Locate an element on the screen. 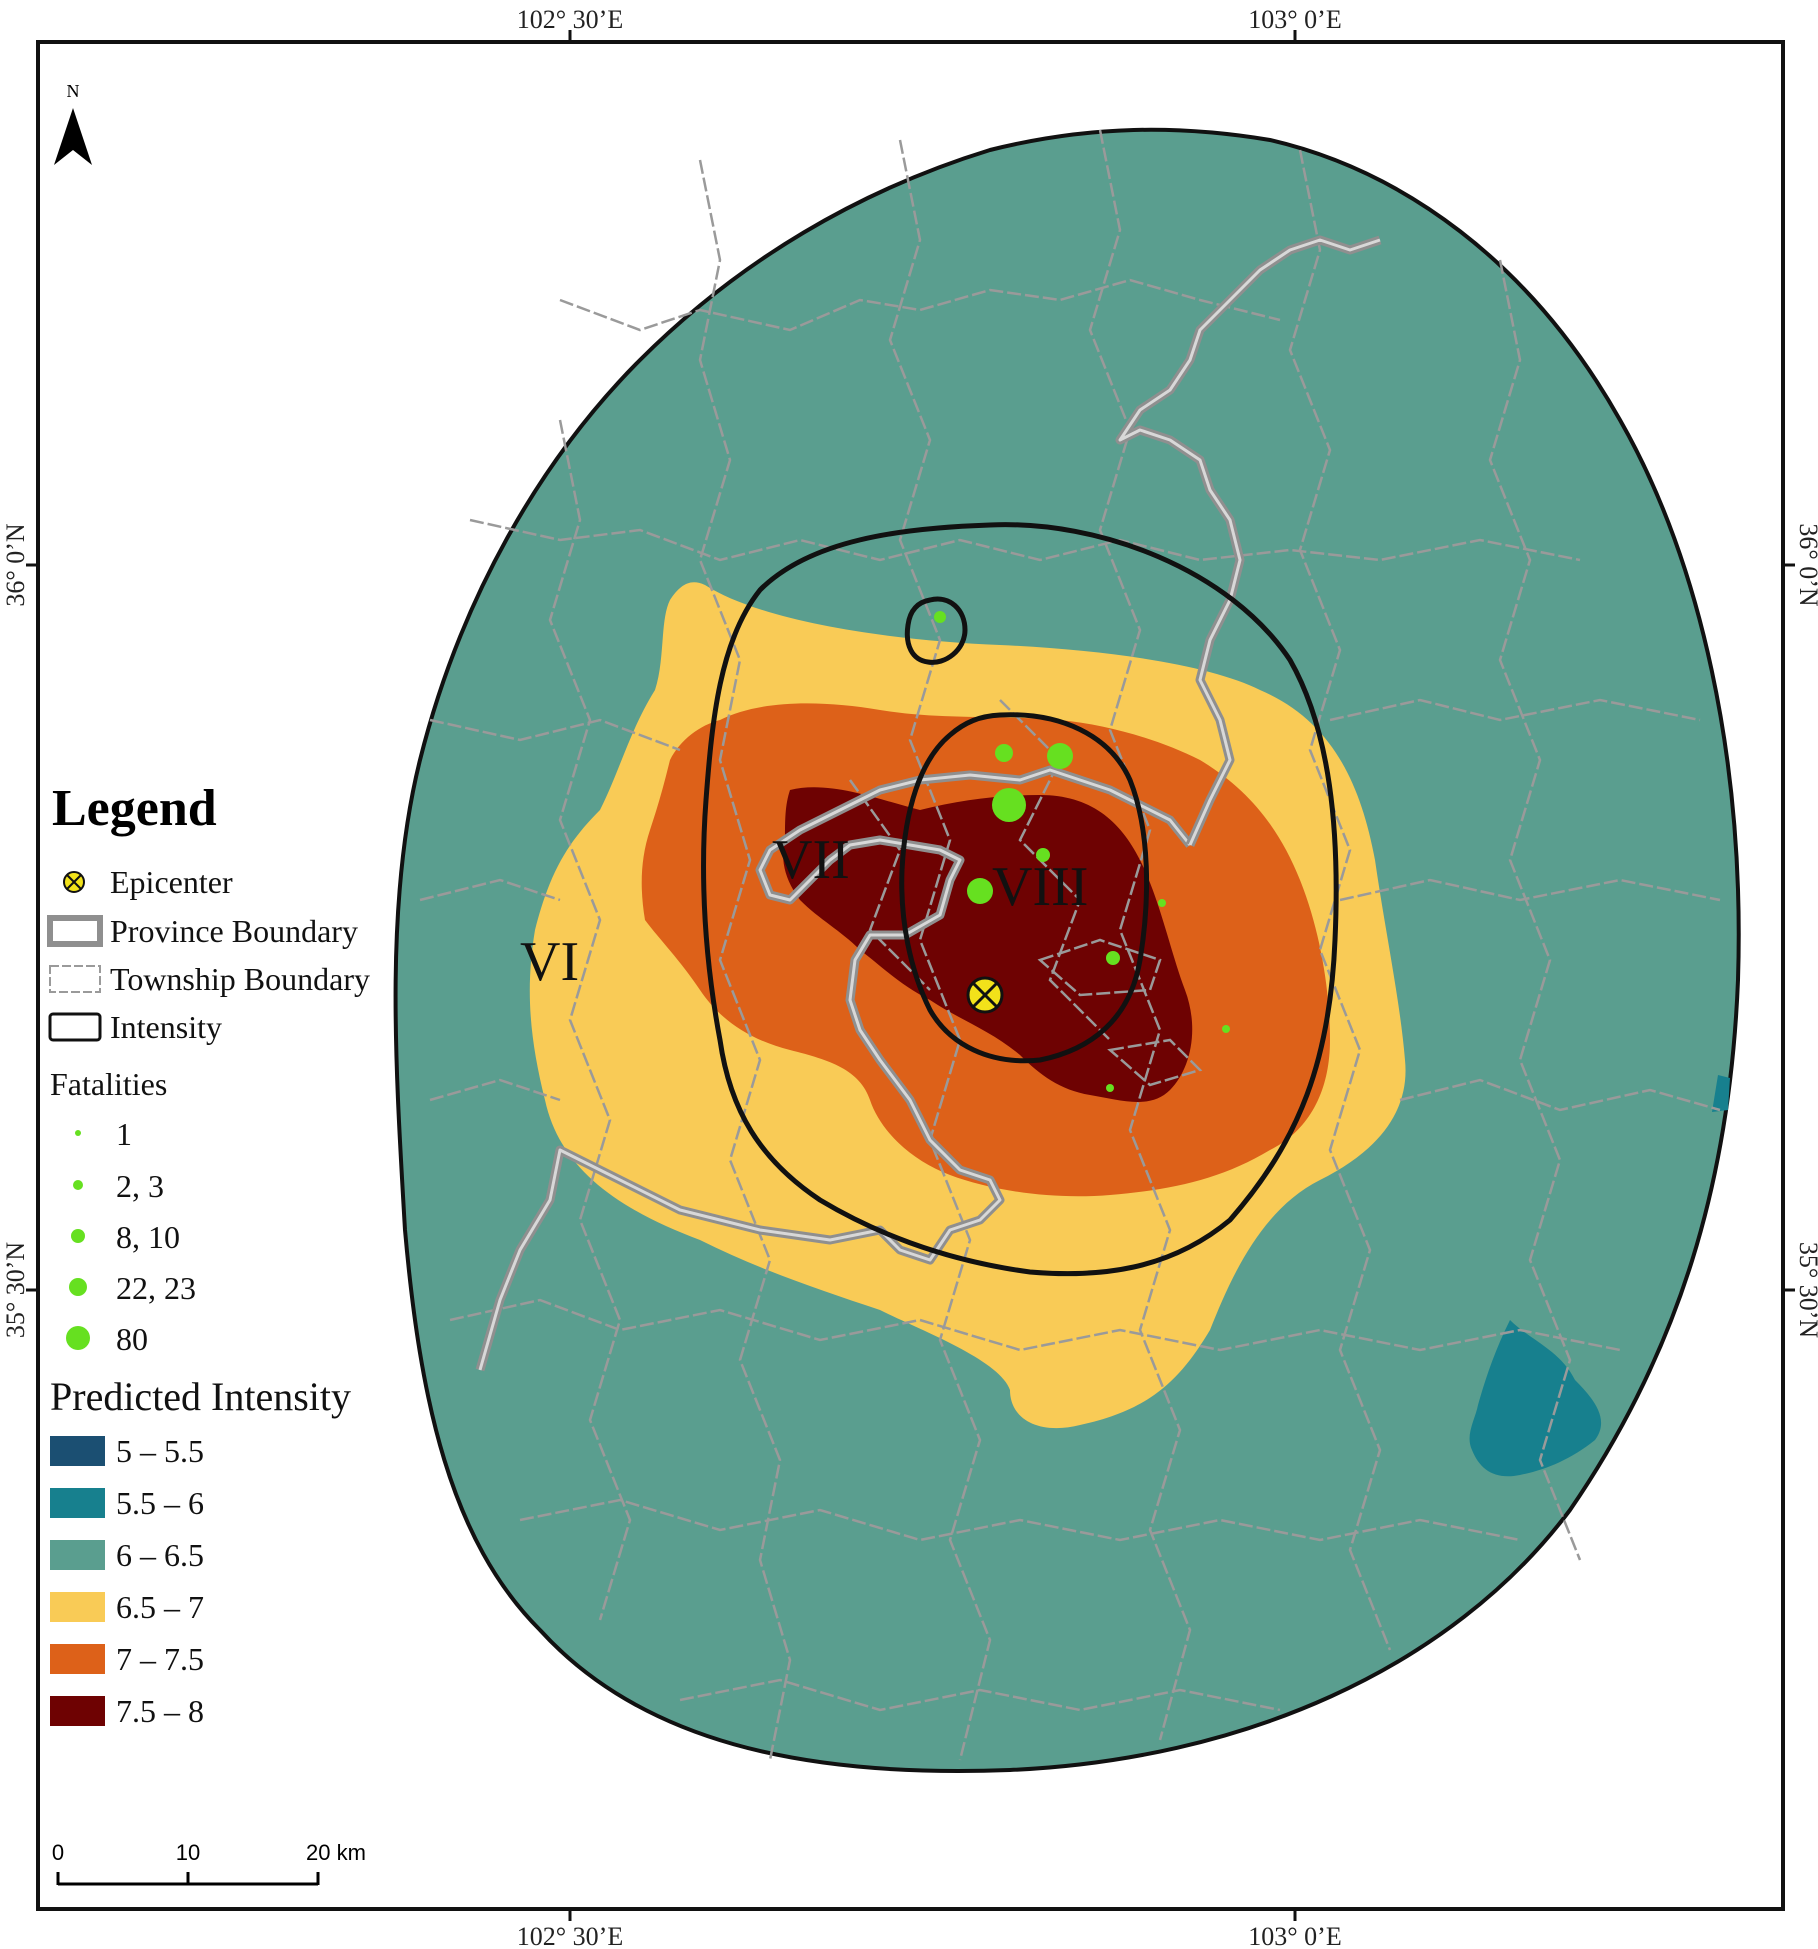  intensity-line-vii is located at coordinates (1024, 888).